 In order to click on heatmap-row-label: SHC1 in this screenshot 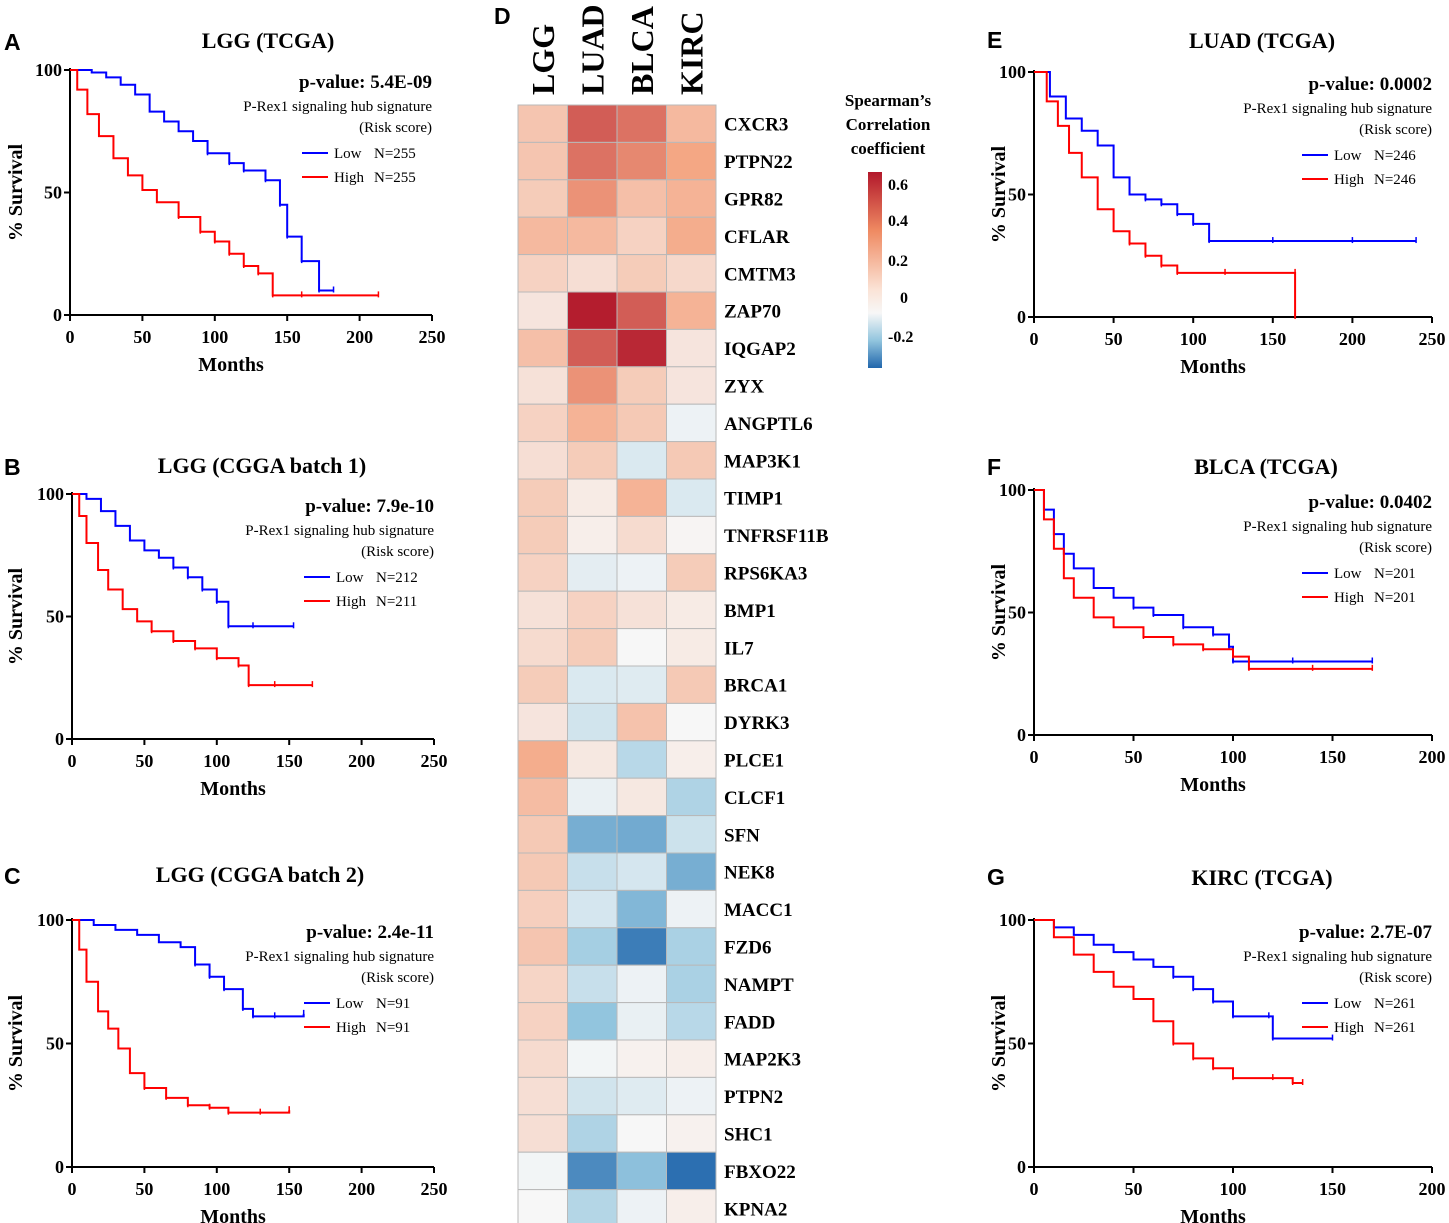, I will do `click(748, 1135)`.